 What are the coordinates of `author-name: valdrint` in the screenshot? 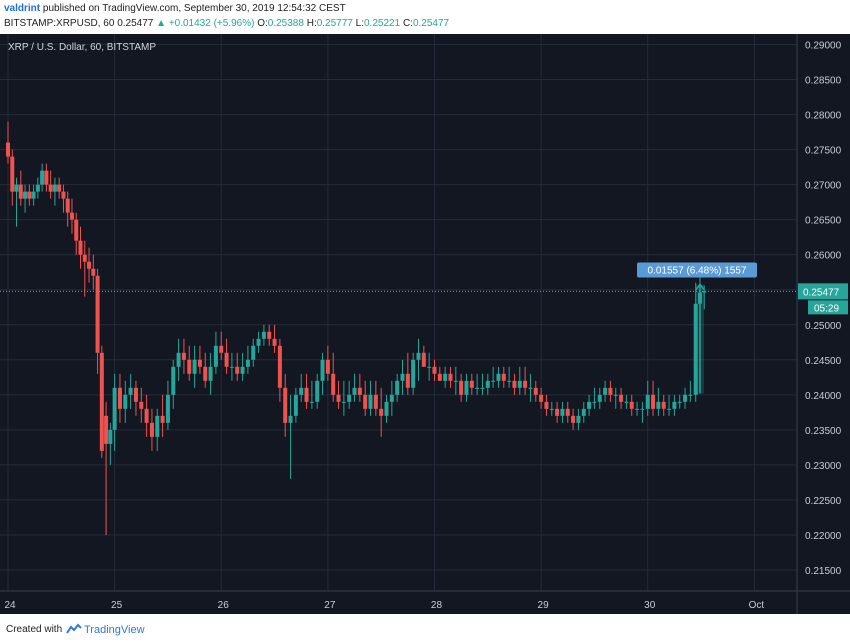 It's located at (22, 8).